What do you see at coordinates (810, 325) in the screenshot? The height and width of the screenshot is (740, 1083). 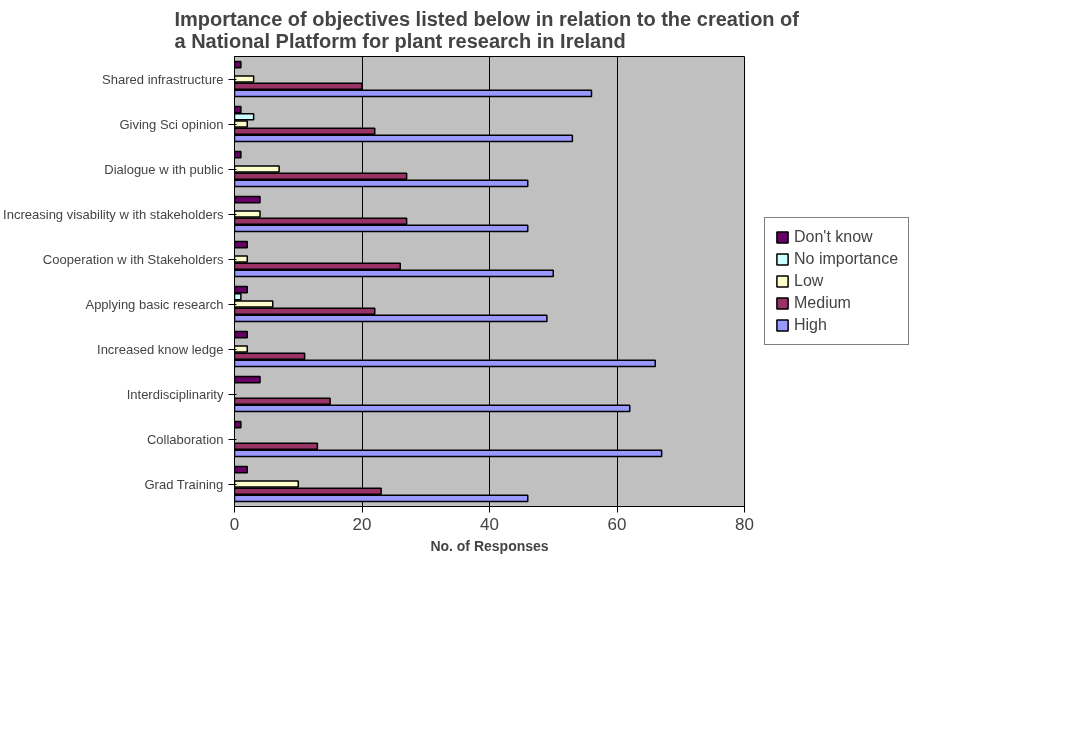 I see `legend-label: High` at bounding box center [810, 325].